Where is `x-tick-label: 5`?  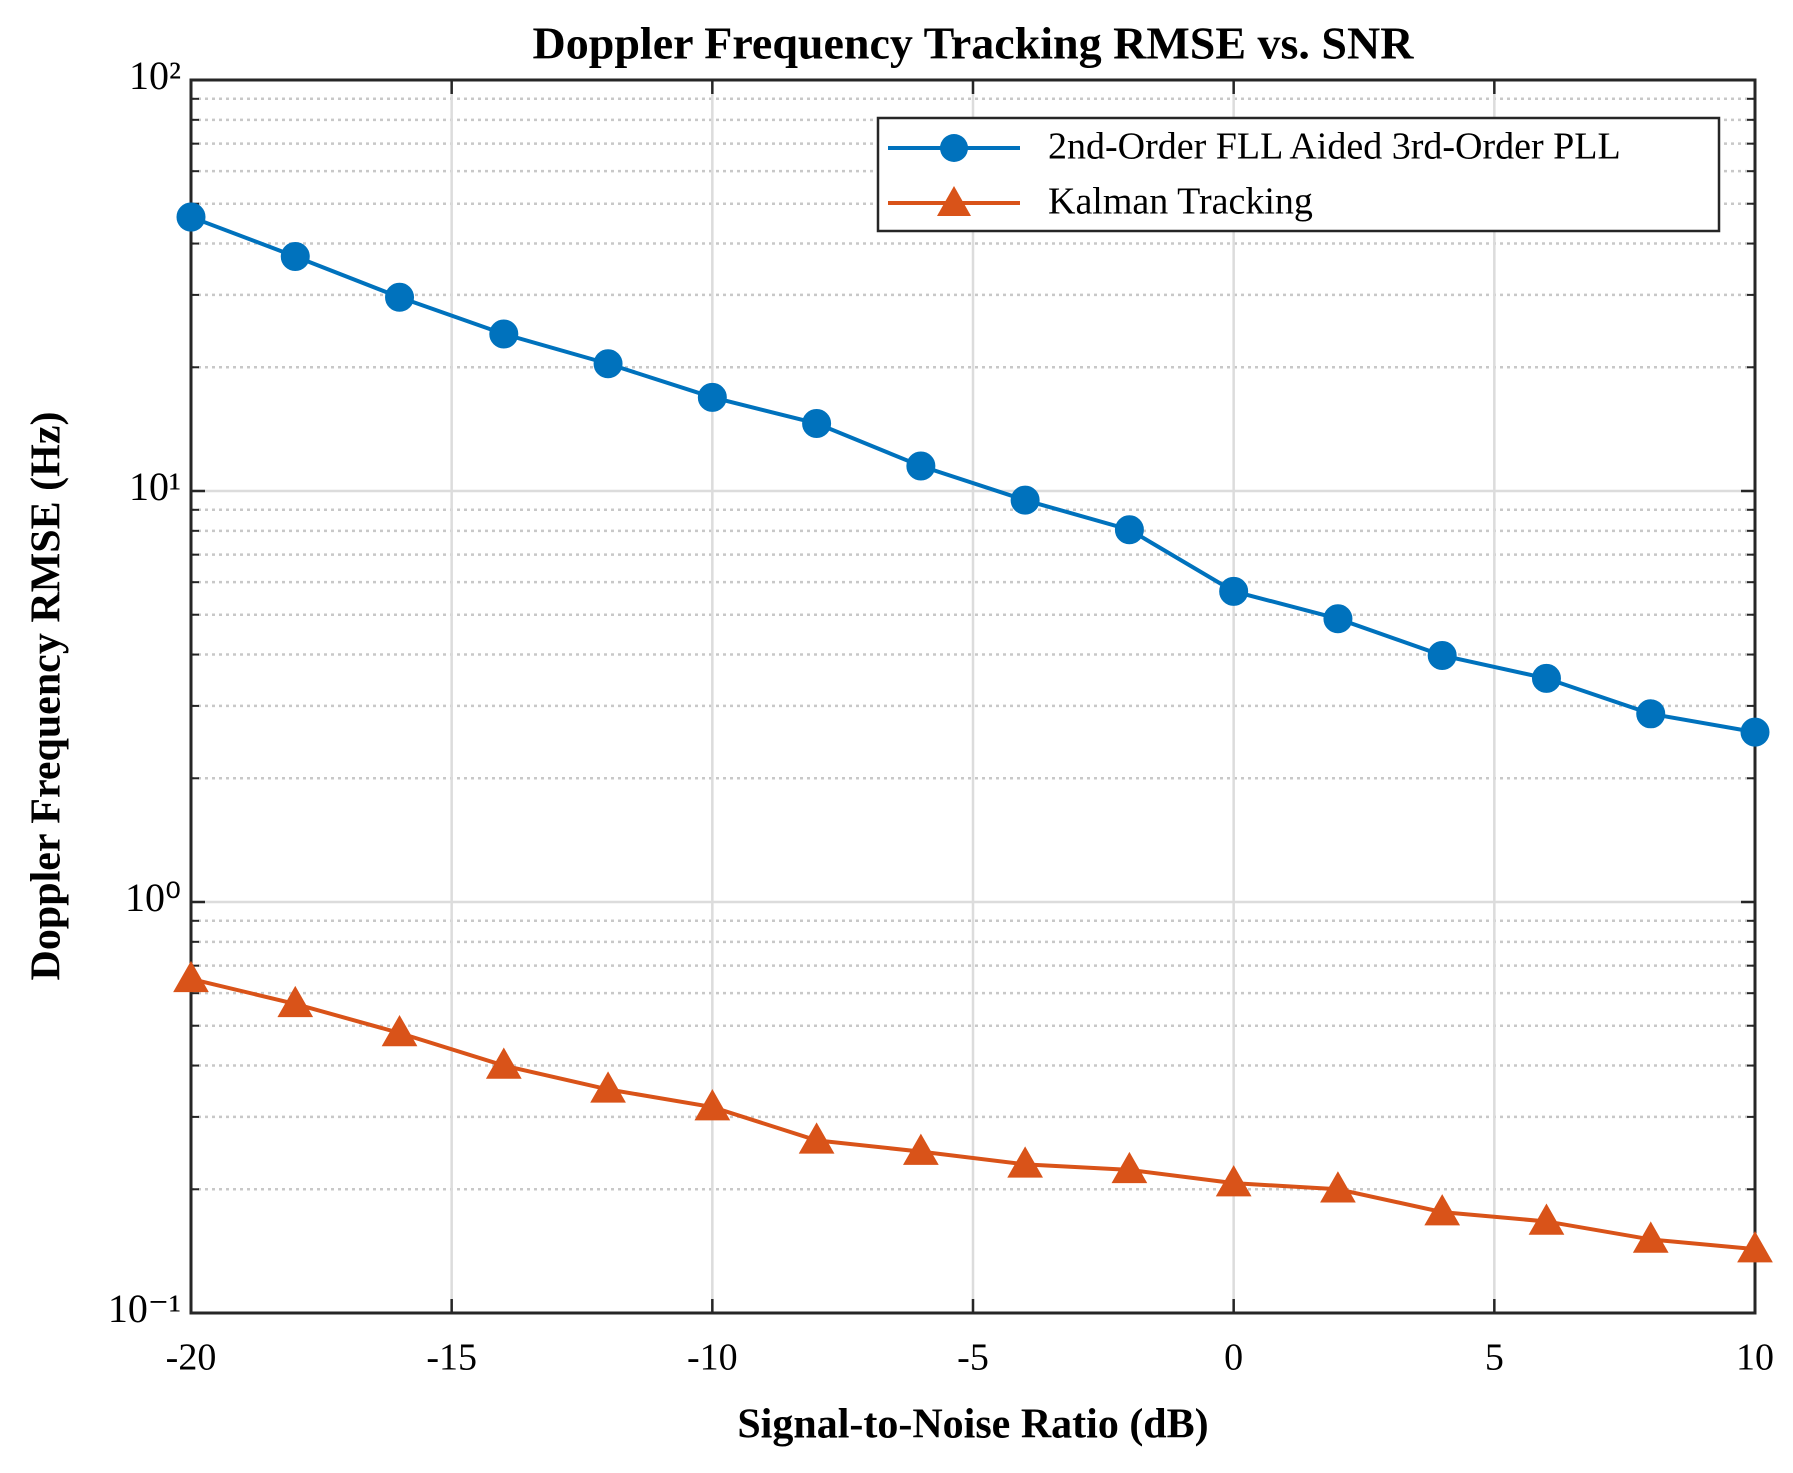
x-tick-label: 5 is located at coordinates (1494, 1358).